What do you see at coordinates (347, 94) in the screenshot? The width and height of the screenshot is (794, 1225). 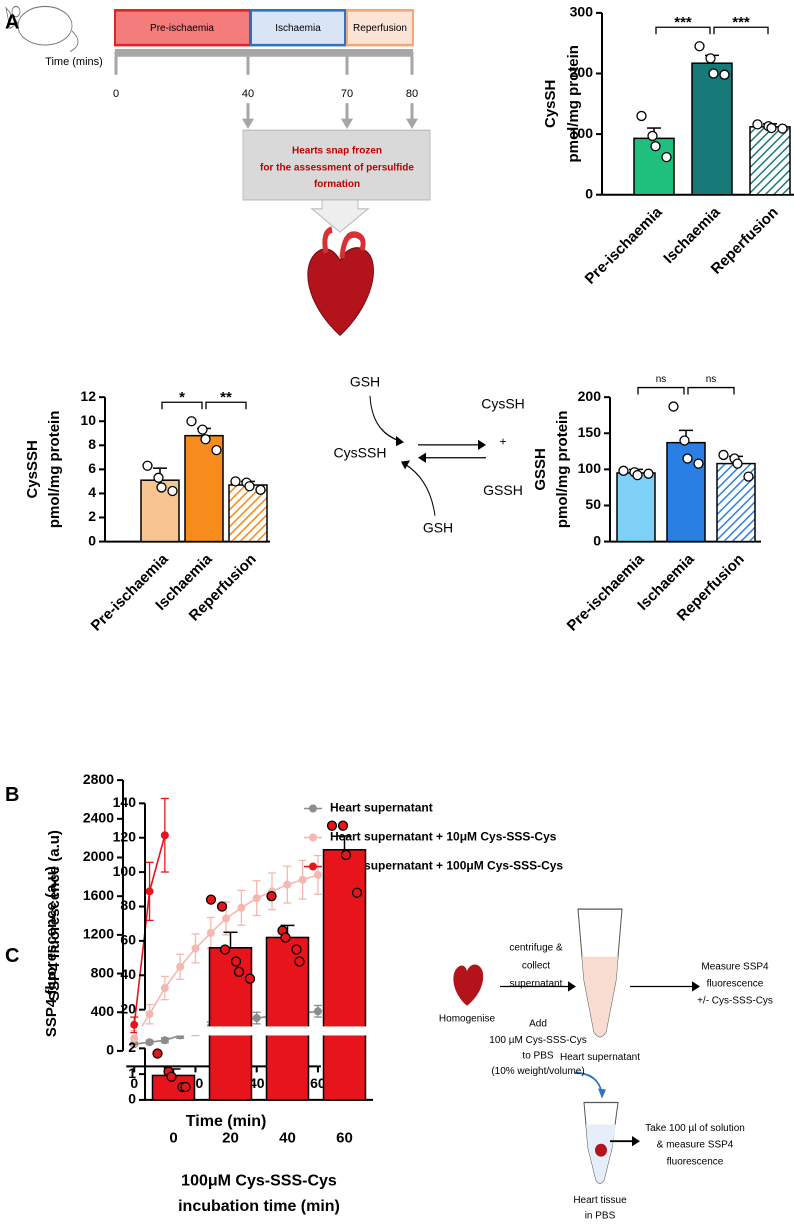 I see `time-label: 70` at bounding box center [347, 94].